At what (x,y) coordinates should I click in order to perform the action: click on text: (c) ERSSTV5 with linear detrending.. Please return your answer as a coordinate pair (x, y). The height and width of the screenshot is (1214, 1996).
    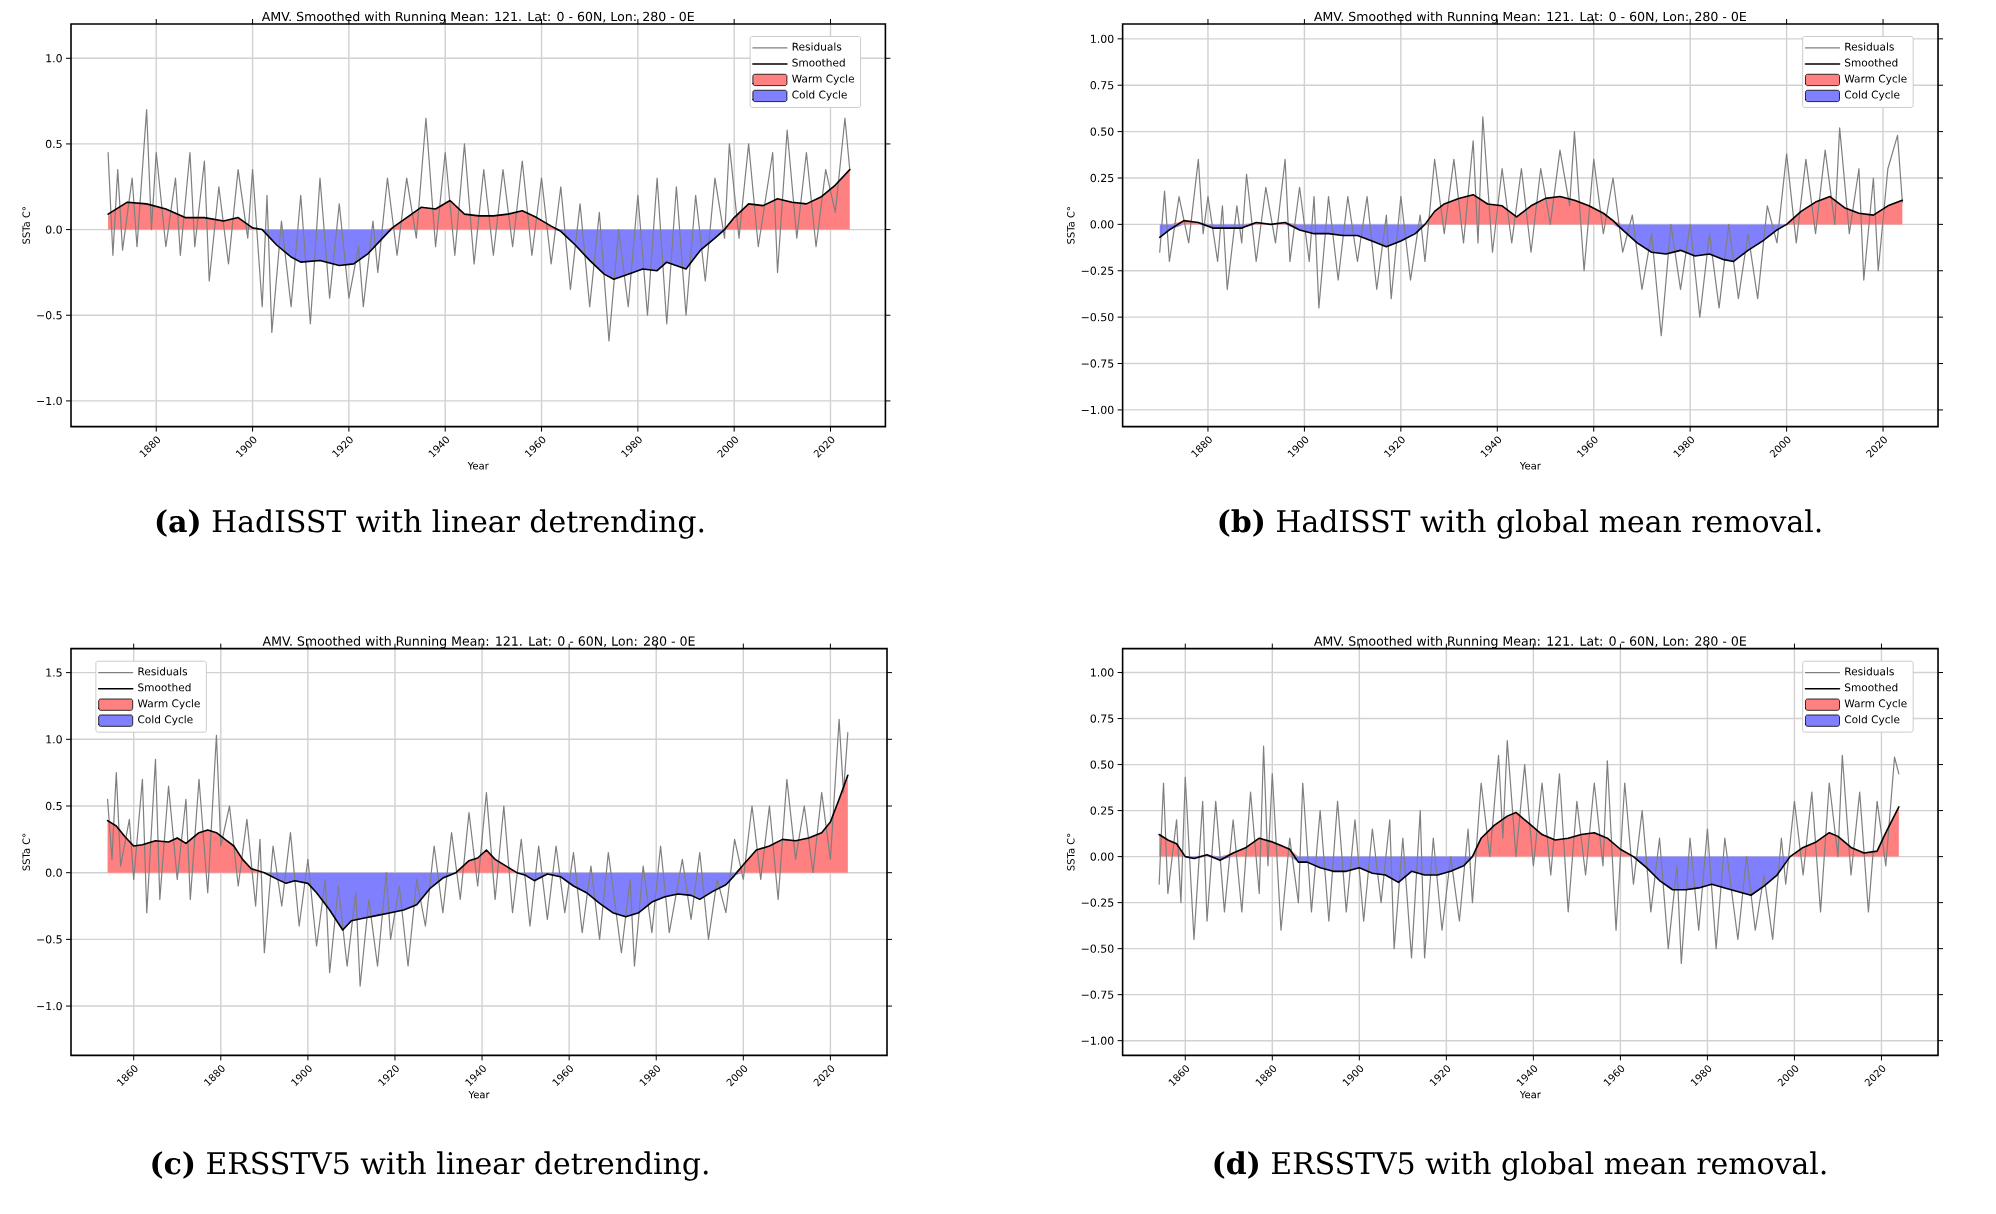
    Looking at the image, I should click on (430, 1166).